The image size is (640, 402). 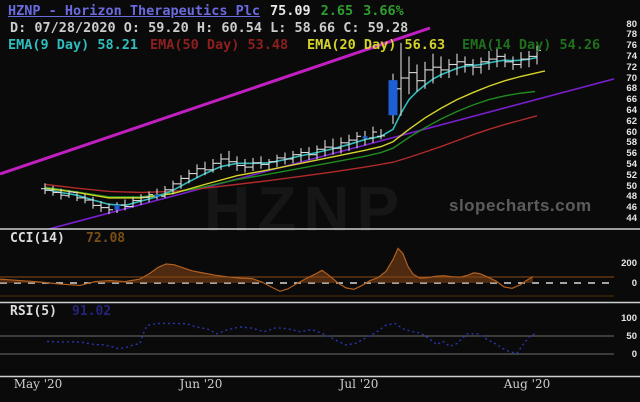 I want to click on price-axis-label: 62, so click(x=631, y=121).